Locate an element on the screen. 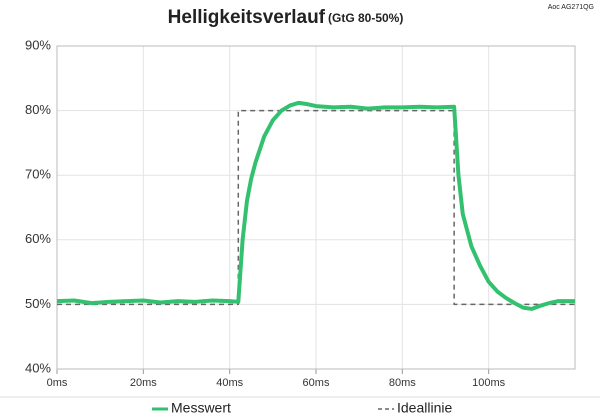 Image resolution: width=600 pixels, height=420 pixels. watermark: Aoc AG271QG is located at coordinates (571, 7).